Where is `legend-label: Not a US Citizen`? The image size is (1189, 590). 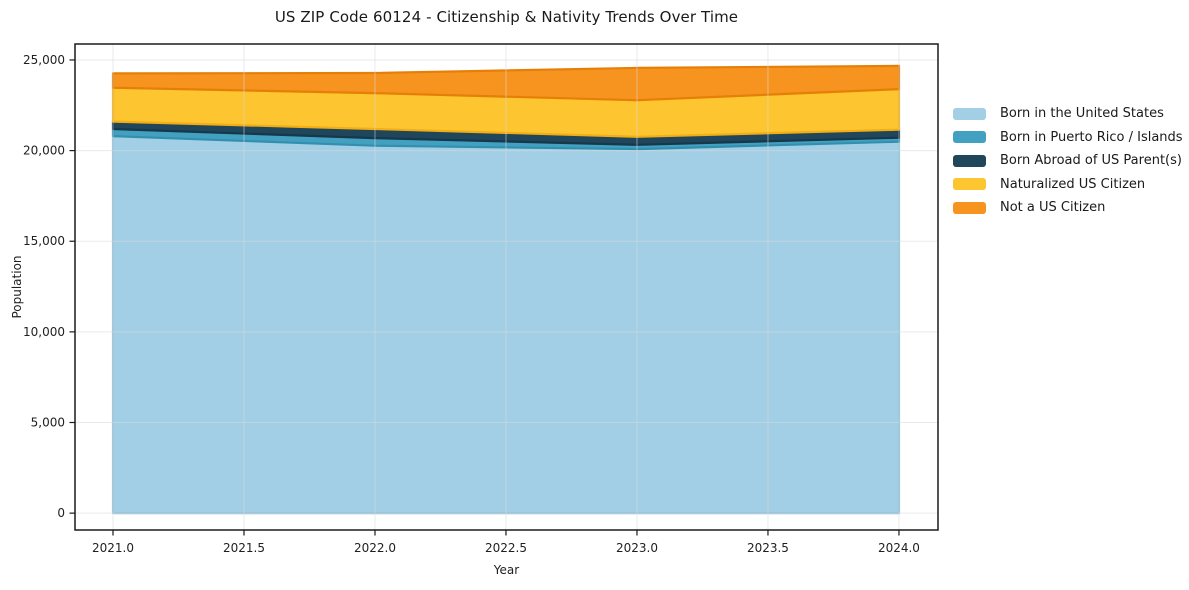 legend-label: Not a US Citizen is located at coordinates (1053, 207).